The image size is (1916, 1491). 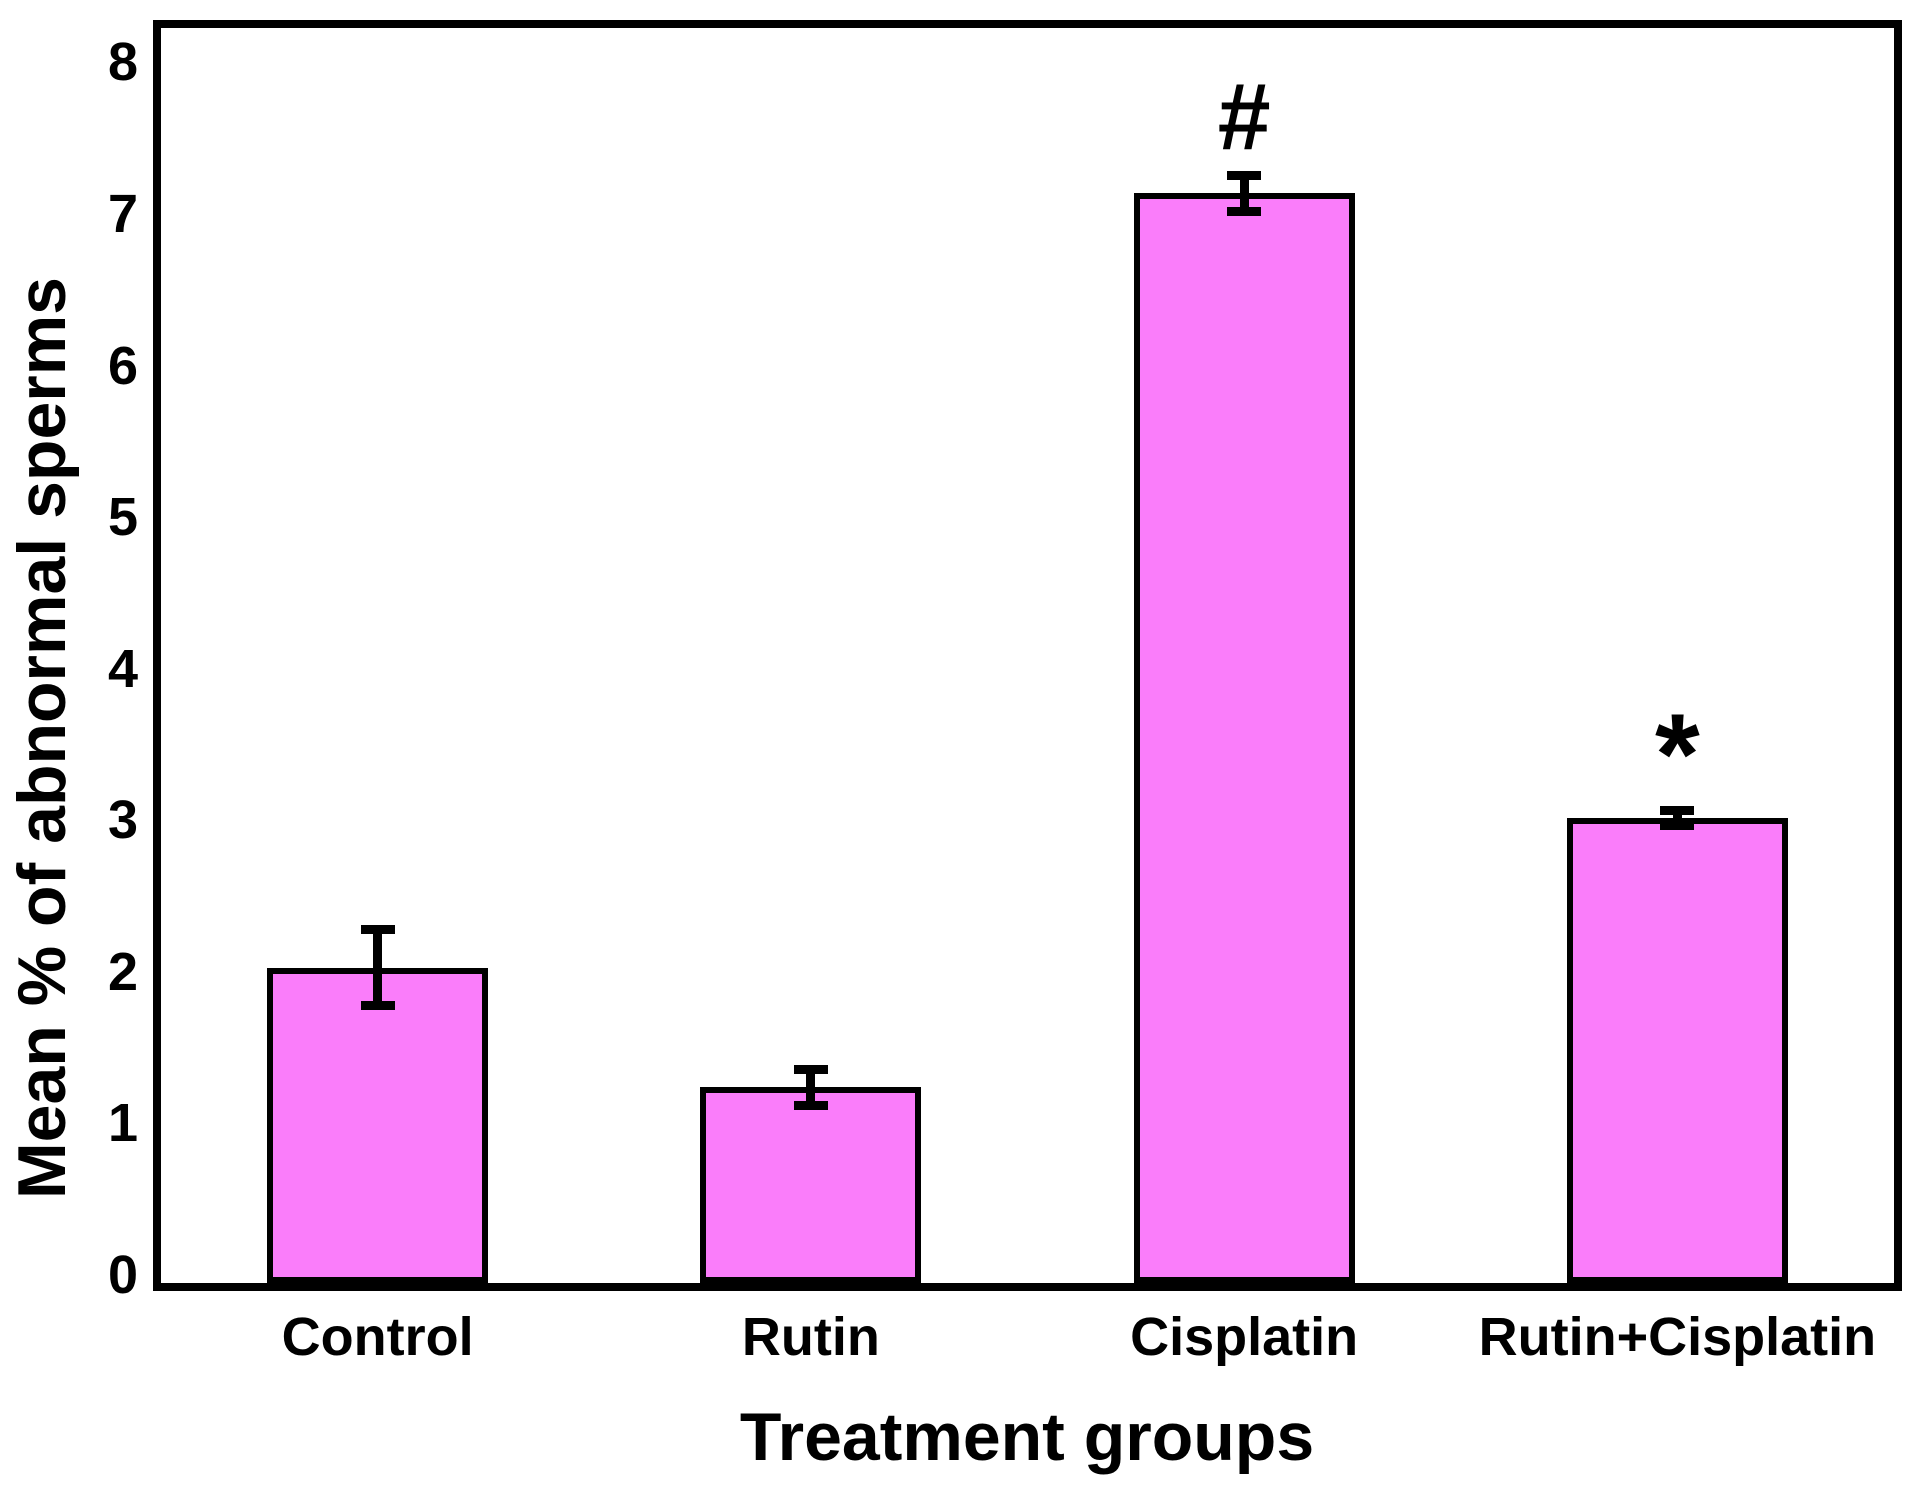 What do you see at coordinates (122, 214) in the screenshot?
I see `y-tick-label-7: 7` at bounding box center [122, 214].